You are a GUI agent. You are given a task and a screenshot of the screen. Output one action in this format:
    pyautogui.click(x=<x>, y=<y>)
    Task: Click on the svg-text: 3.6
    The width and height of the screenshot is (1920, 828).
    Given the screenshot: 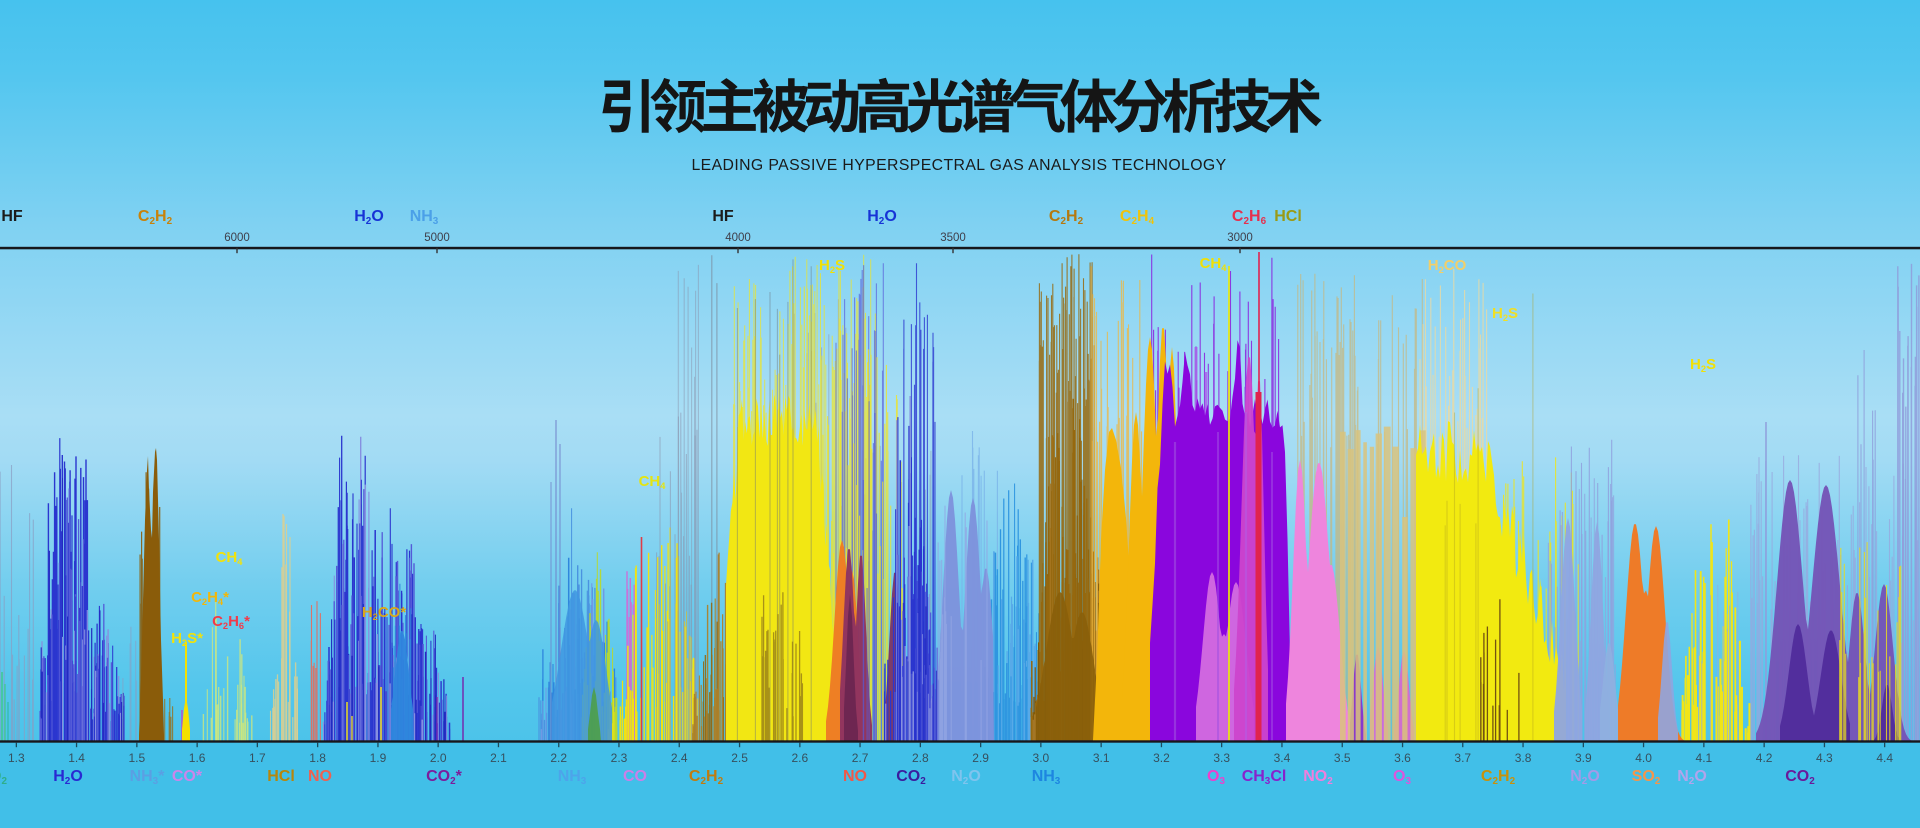 What is the action you would take?
    pyautogui.click(x=1402, y=758)
    